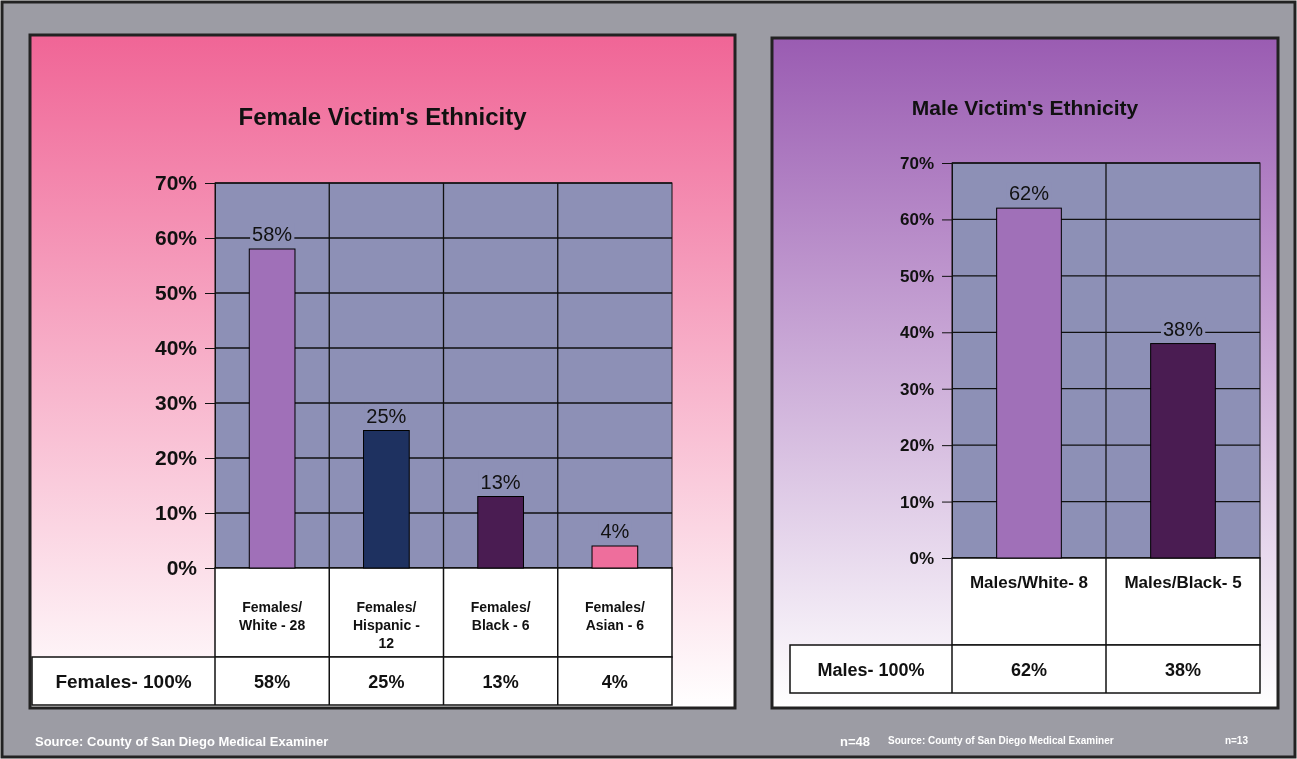 This screenshot has width=1297, height=759. Describe the element at coordinates (1025, 107) in the screenshot. I see `chart-title: Male Victim's Ethnicity` at that location.